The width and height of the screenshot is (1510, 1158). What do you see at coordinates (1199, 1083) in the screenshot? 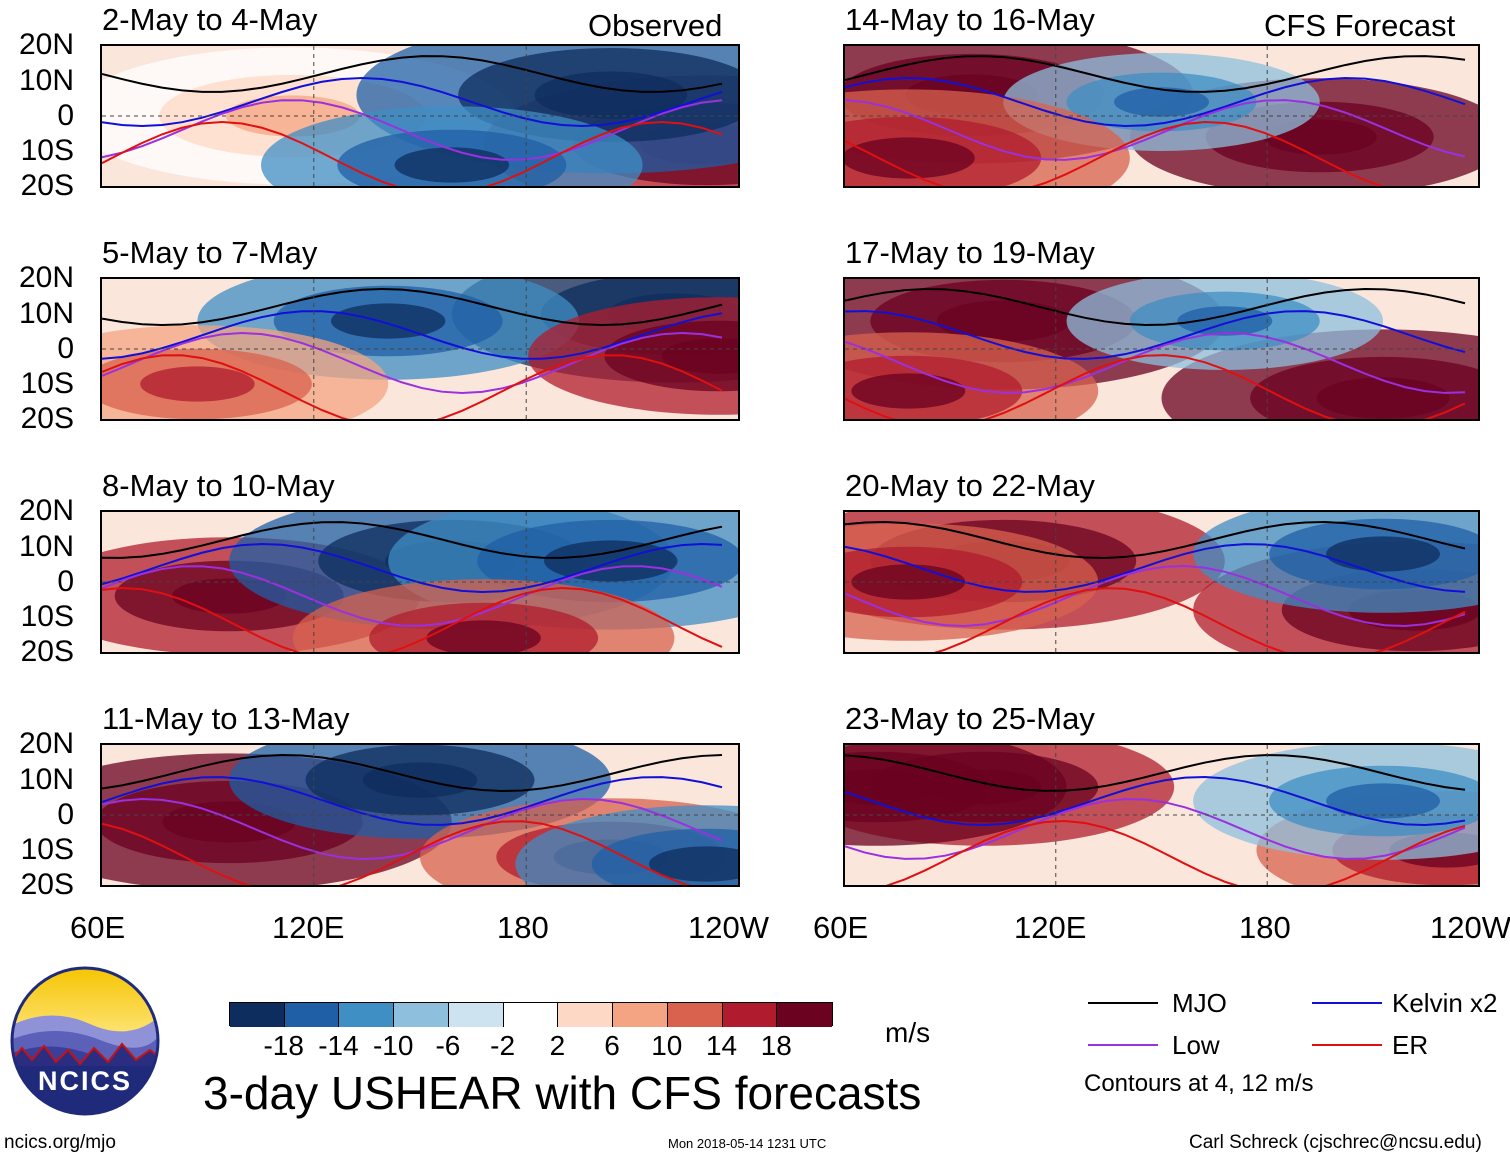
I see `legend-note: Contours at 4, 12 m/s` at bounding box center [1199, 1083].